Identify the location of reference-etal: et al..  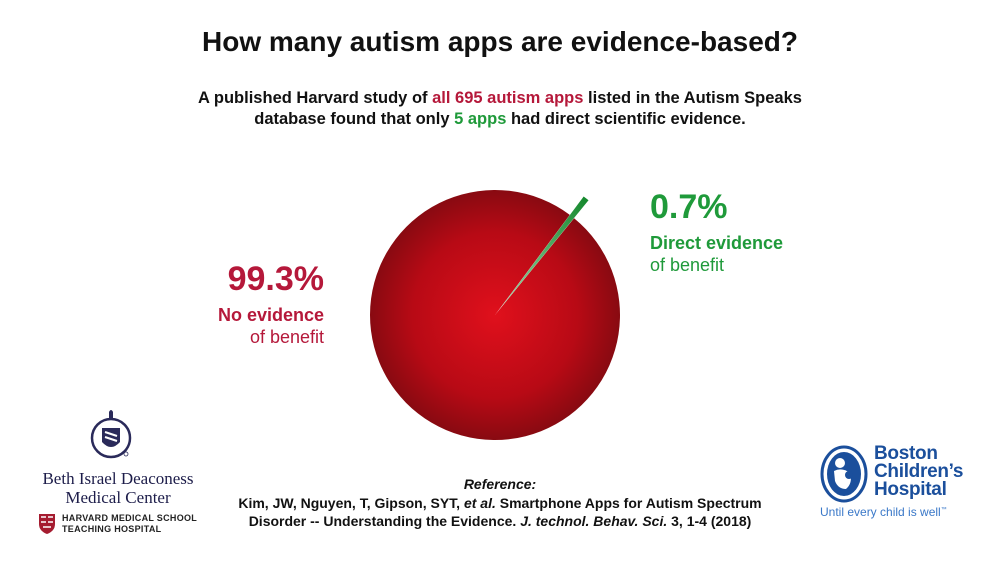
(479, 502).